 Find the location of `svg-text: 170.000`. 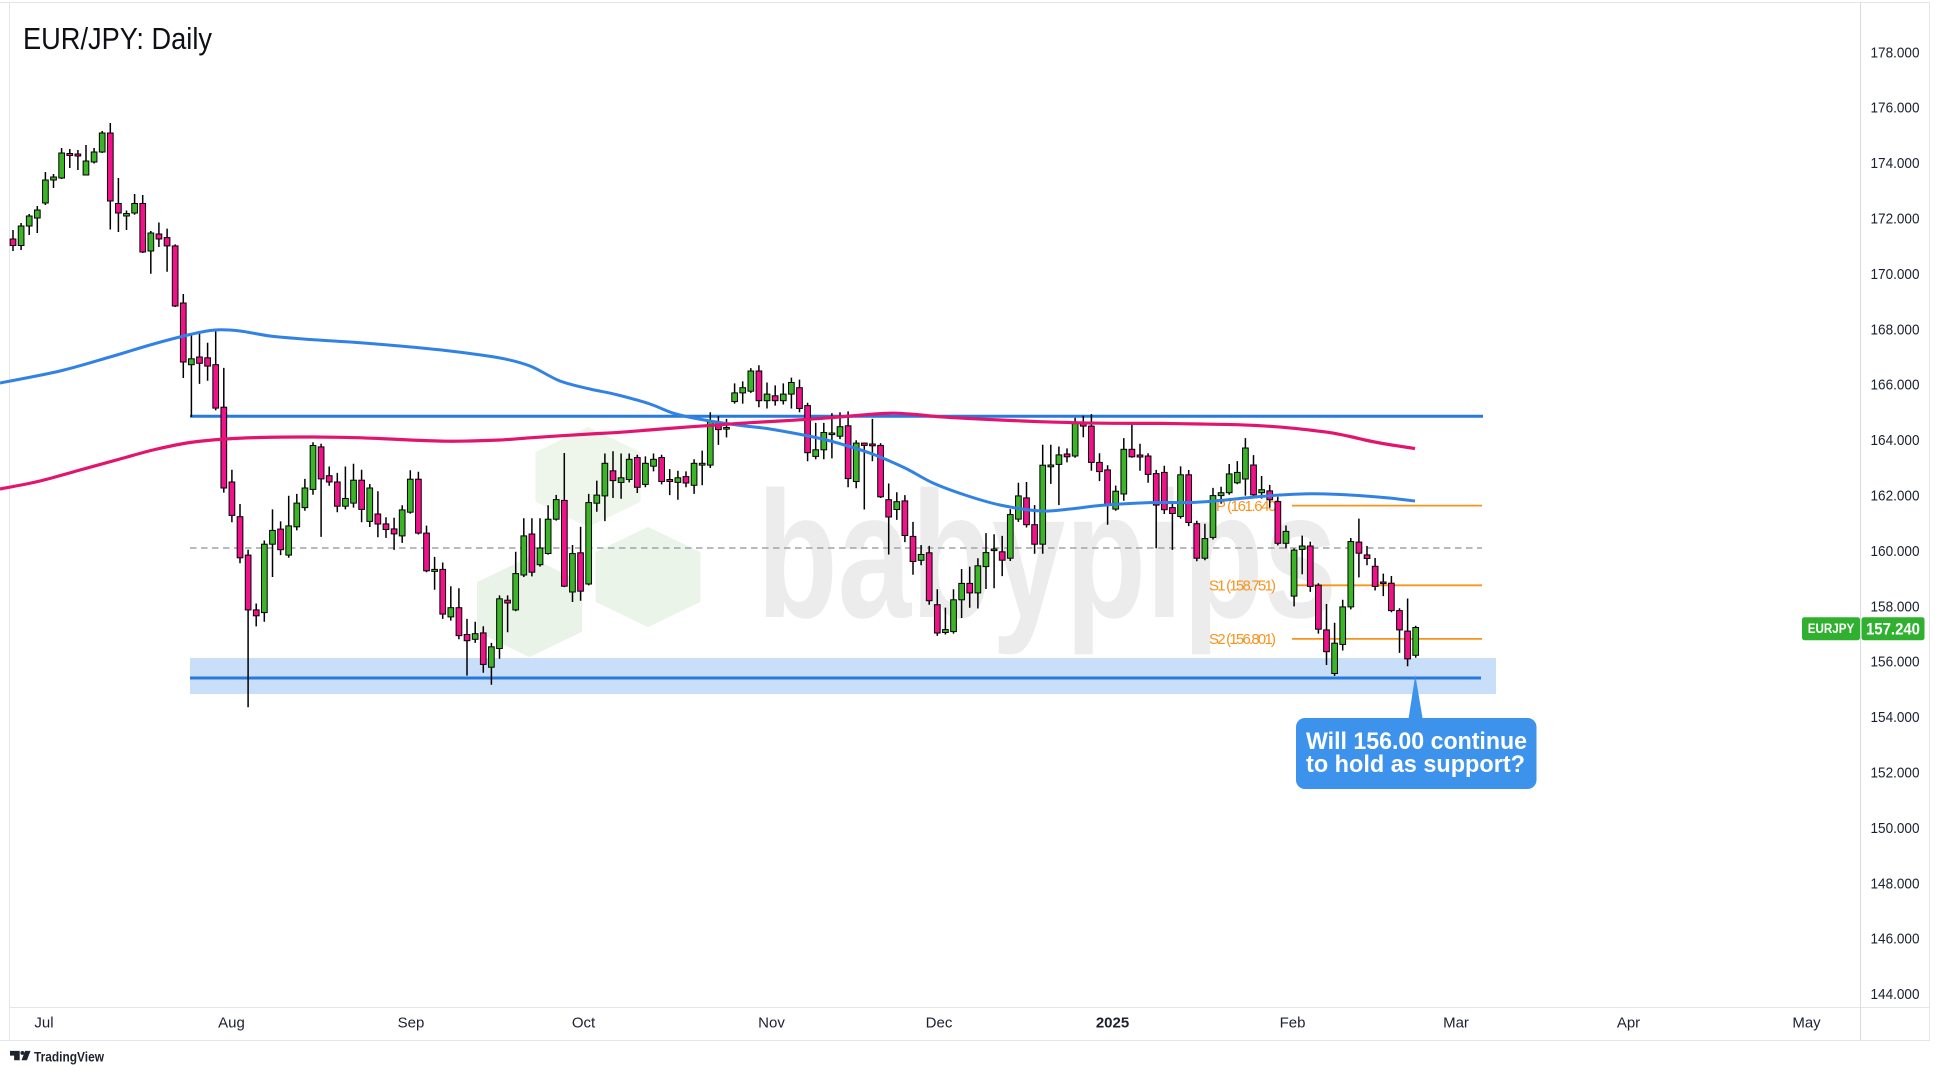

svg-text: 170.000 is located at coordinates (1895, 274).